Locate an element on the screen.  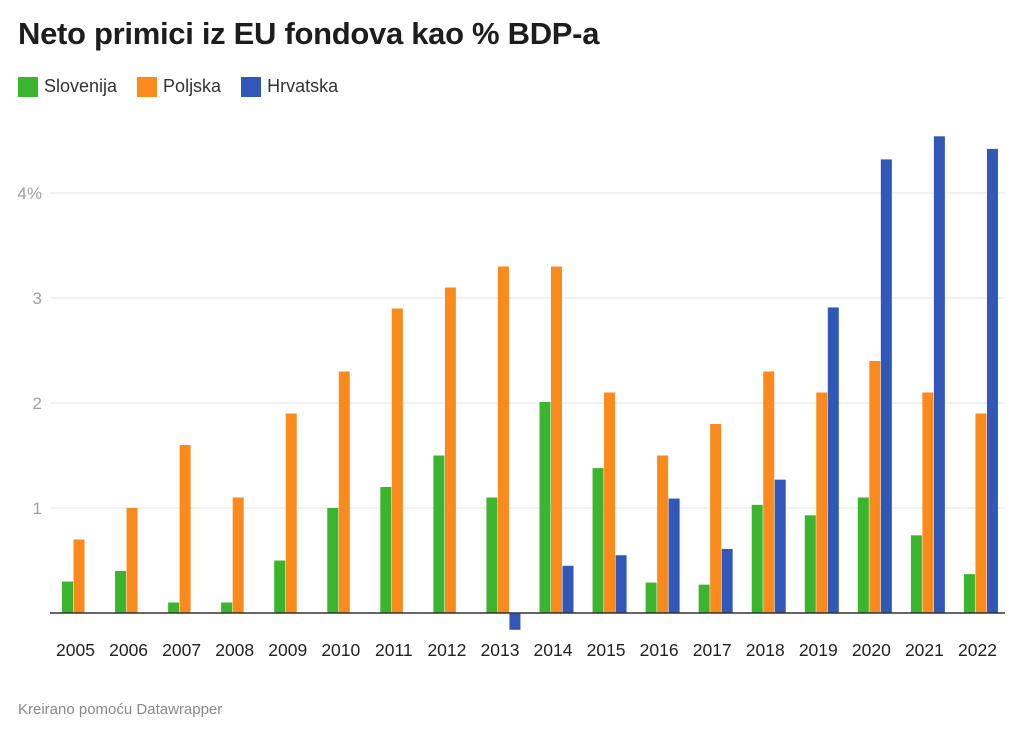
y-tick-label-3: 3 is located at coordinates (37, 298).